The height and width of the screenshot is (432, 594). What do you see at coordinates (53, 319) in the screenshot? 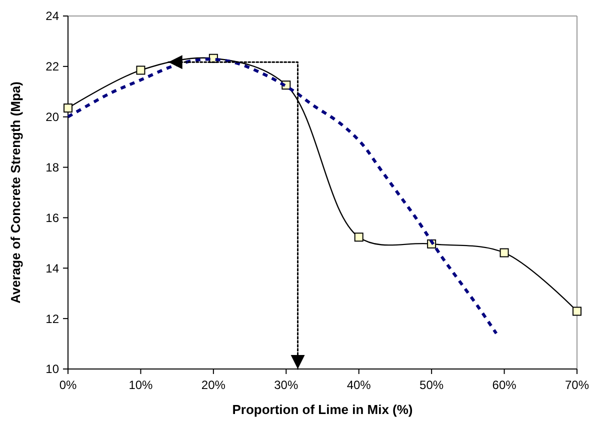
I see `y-tick-label: 12` at bounding box center [53, 319].